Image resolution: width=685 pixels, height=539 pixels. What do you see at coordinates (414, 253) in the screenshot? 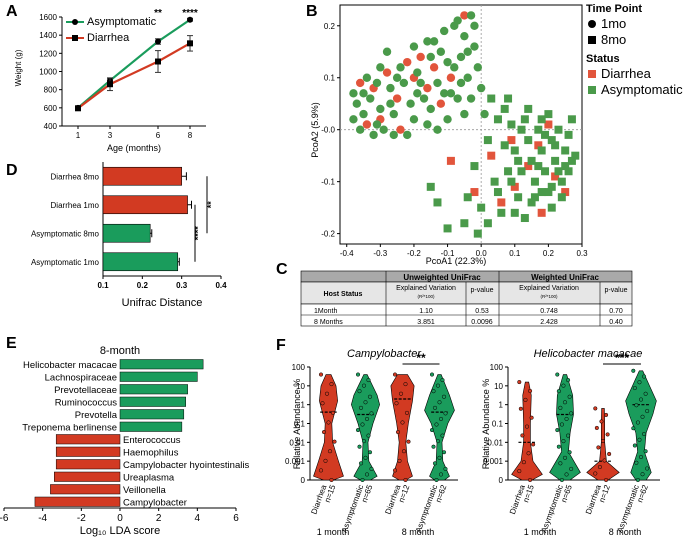
I see `panel-b-xtick-label: -0.2` at bounding box center [414, 253].